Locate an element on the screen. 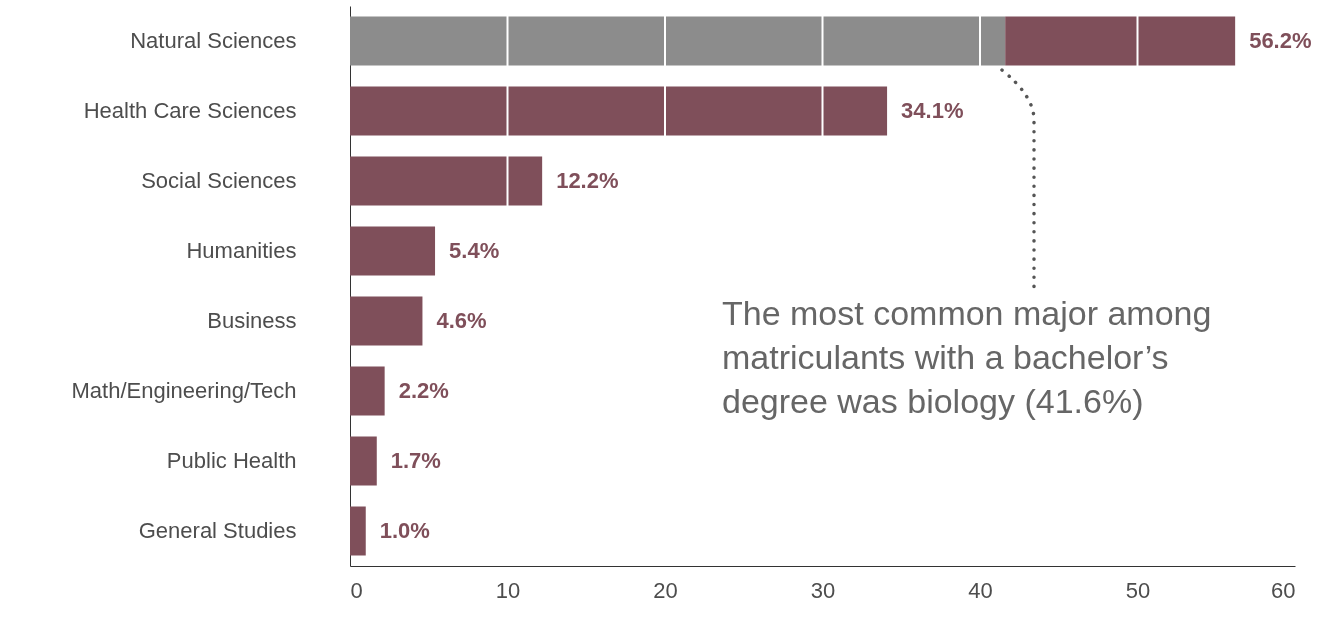 The image size is (1335, 617). annotation: The most common major among matriculants with a bachelor’s degree was biology (41.6%) is located at coordinates (967, 357).